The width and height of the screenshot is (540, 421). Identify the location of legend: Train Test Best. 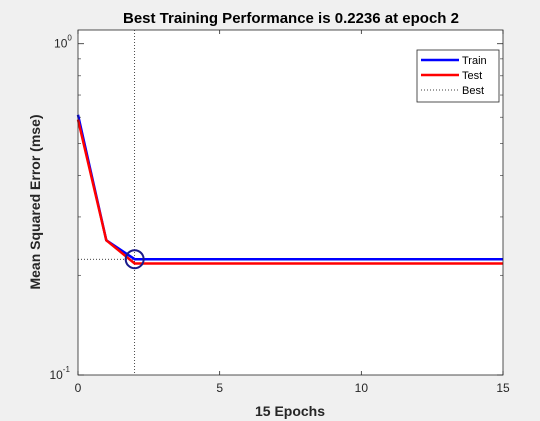
(458, 76).